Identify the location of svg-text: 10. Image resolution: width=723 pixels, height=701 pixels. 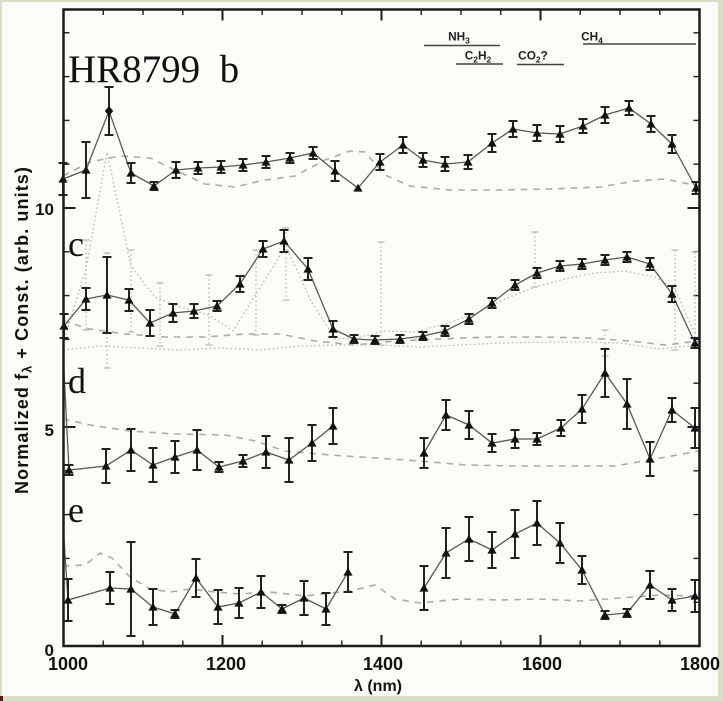
(44, 209).